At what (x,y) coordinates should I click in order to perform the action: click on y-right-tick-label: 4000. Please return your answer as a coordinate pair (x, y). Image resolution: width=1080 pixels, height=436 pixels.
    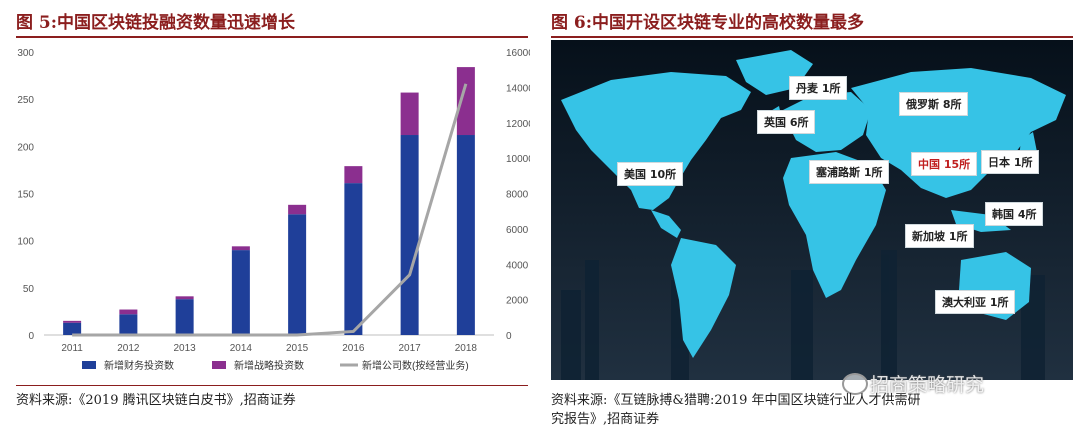
    Looking at the image, I should click on (517, 265).